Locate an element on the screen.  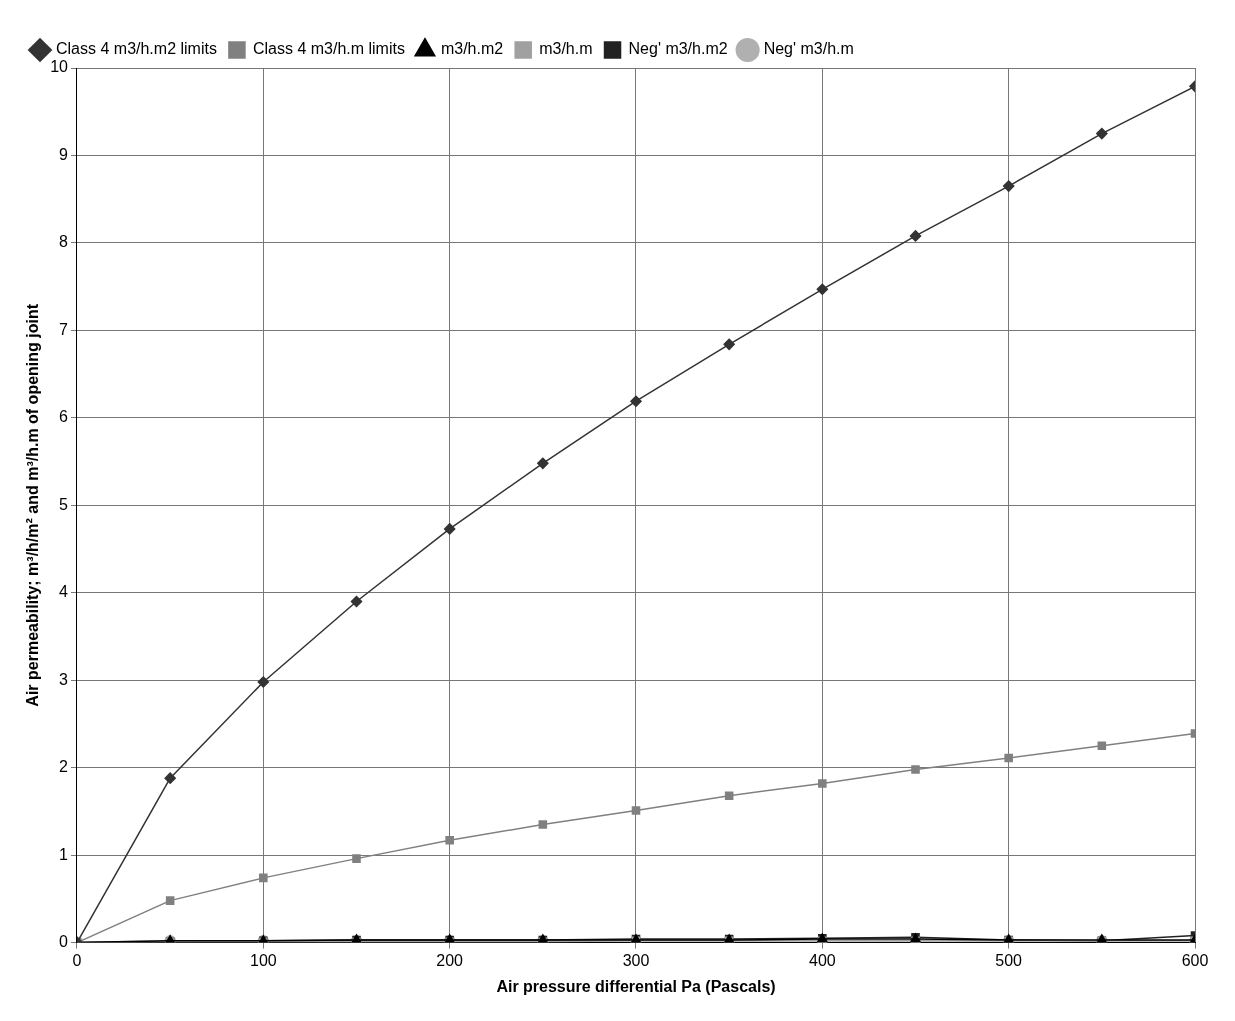
y-tick-label: 8 is located at coordinates (64, 242).